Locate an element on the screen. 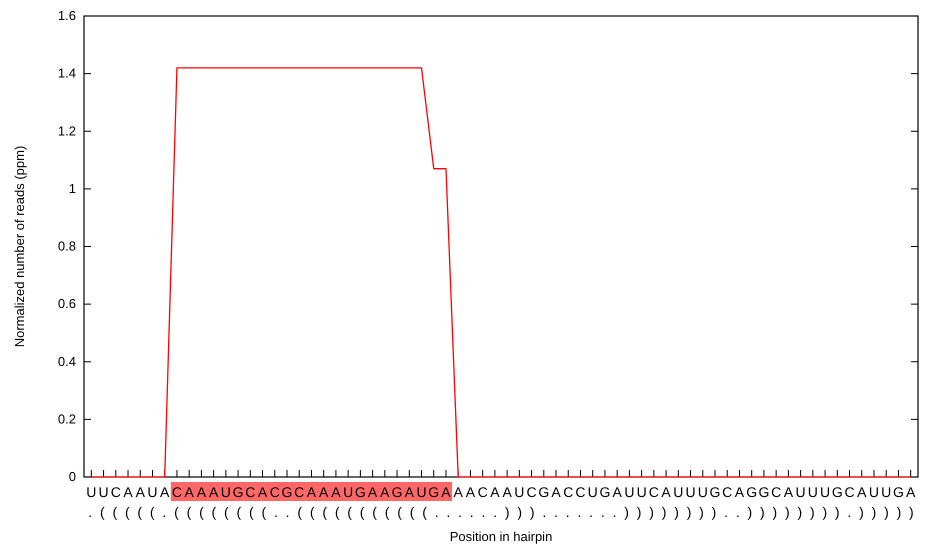  y-tick-label: 0.6 is located at coordinates (67, 304).